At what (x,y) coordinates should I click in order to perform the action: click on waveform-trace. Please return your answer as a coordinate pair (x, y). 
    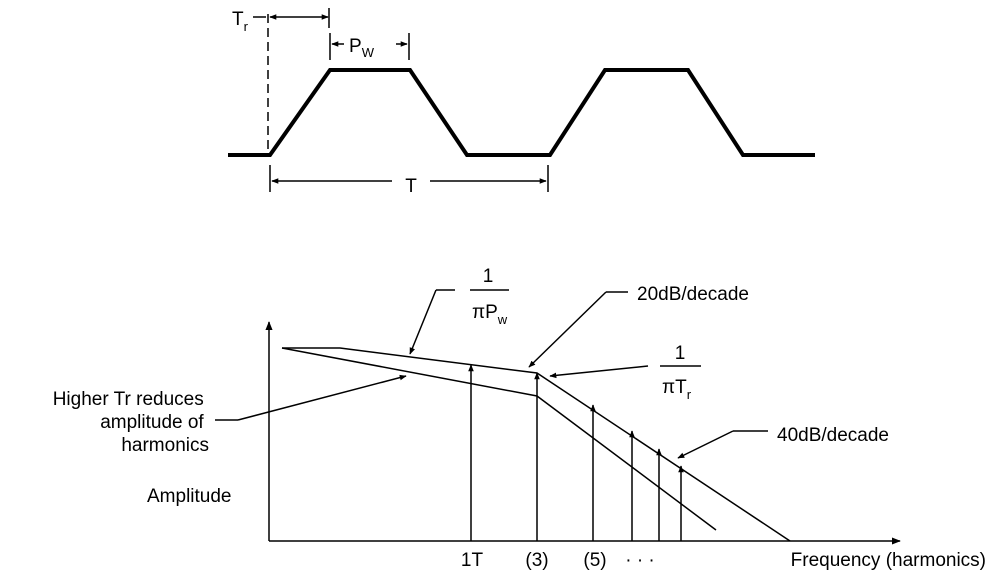
    Looking at the image, I should click on (521, 112).